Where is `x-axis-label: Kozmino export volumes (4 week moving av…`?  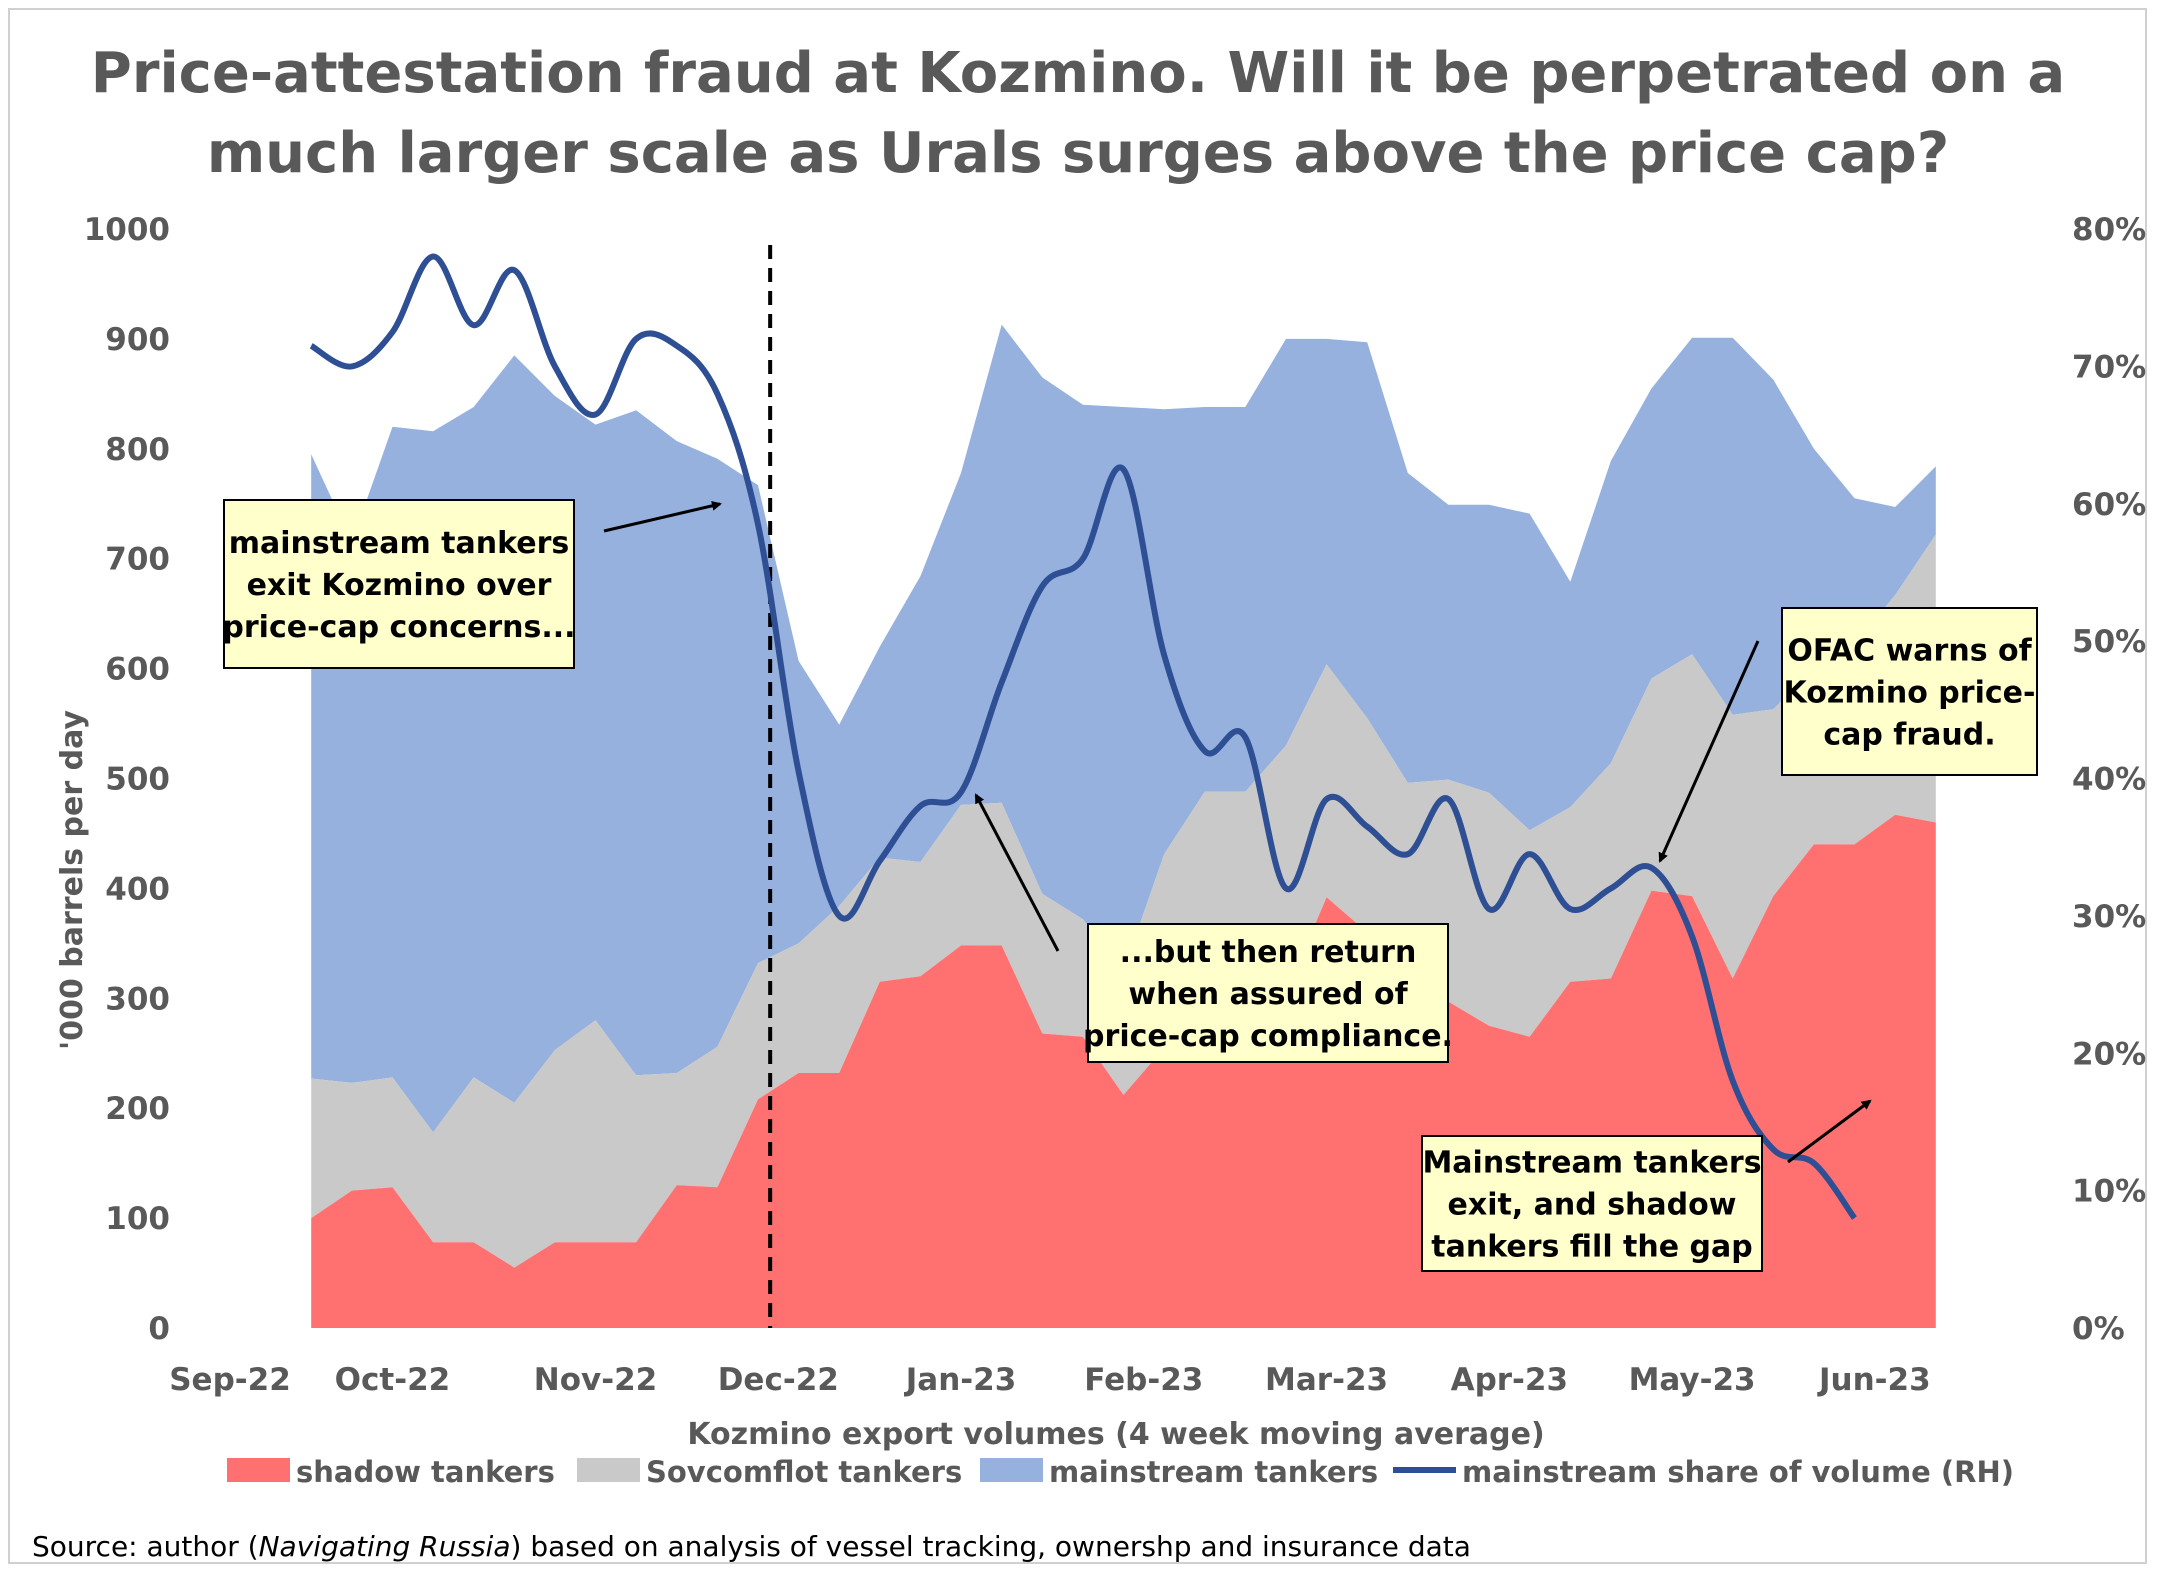
x-axis-label: Kozmino export volumes (4 week moving av… is located at coordinates (1115, 1434).